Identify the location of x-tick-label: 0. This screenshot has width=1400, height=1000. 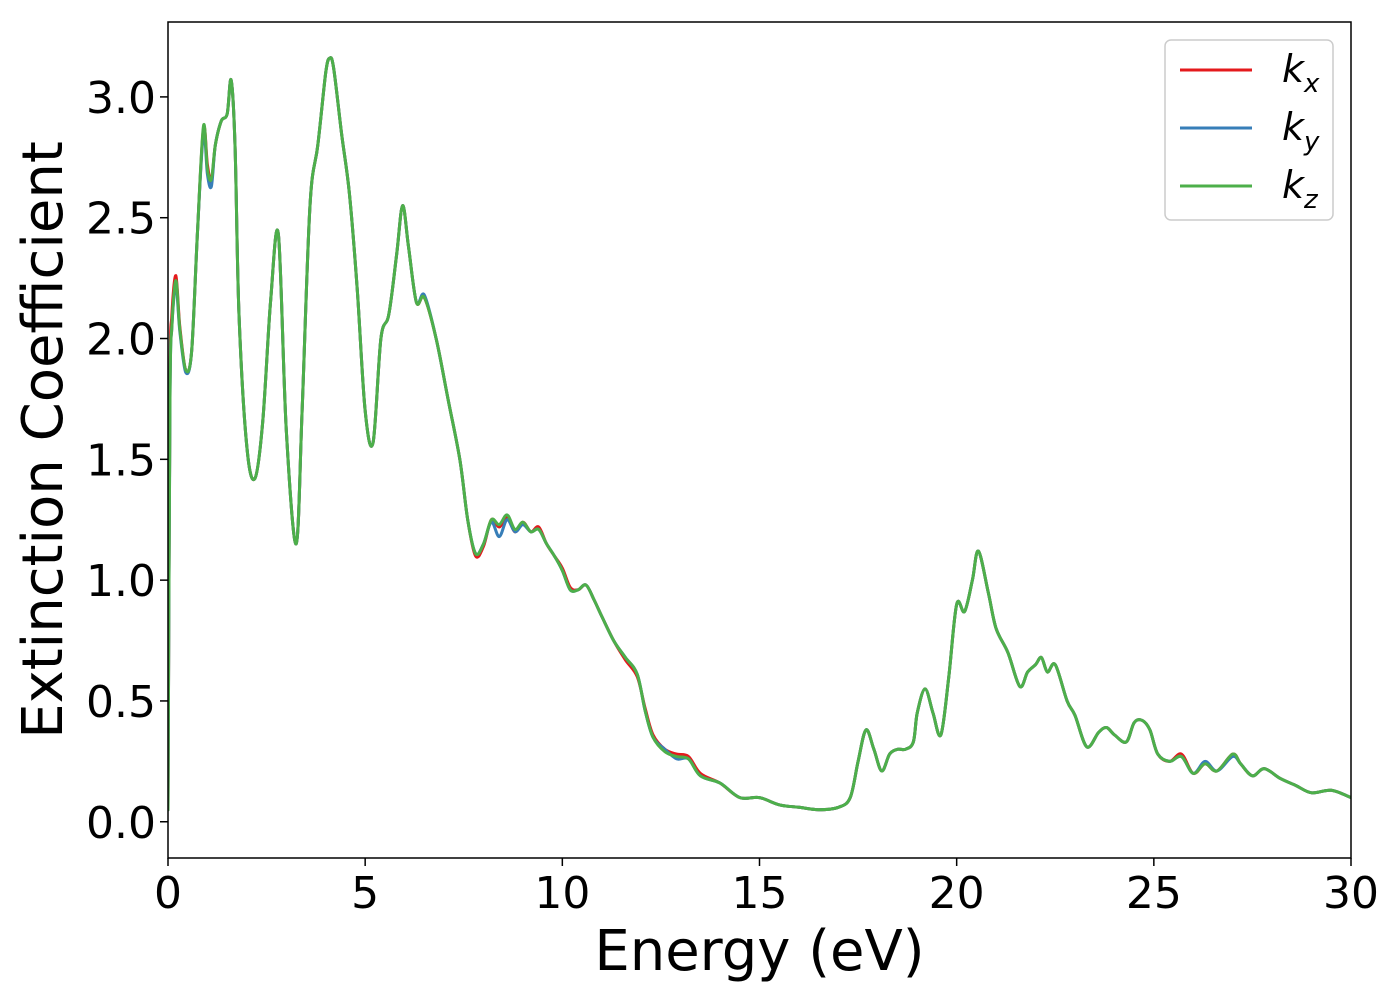
(168, 893).